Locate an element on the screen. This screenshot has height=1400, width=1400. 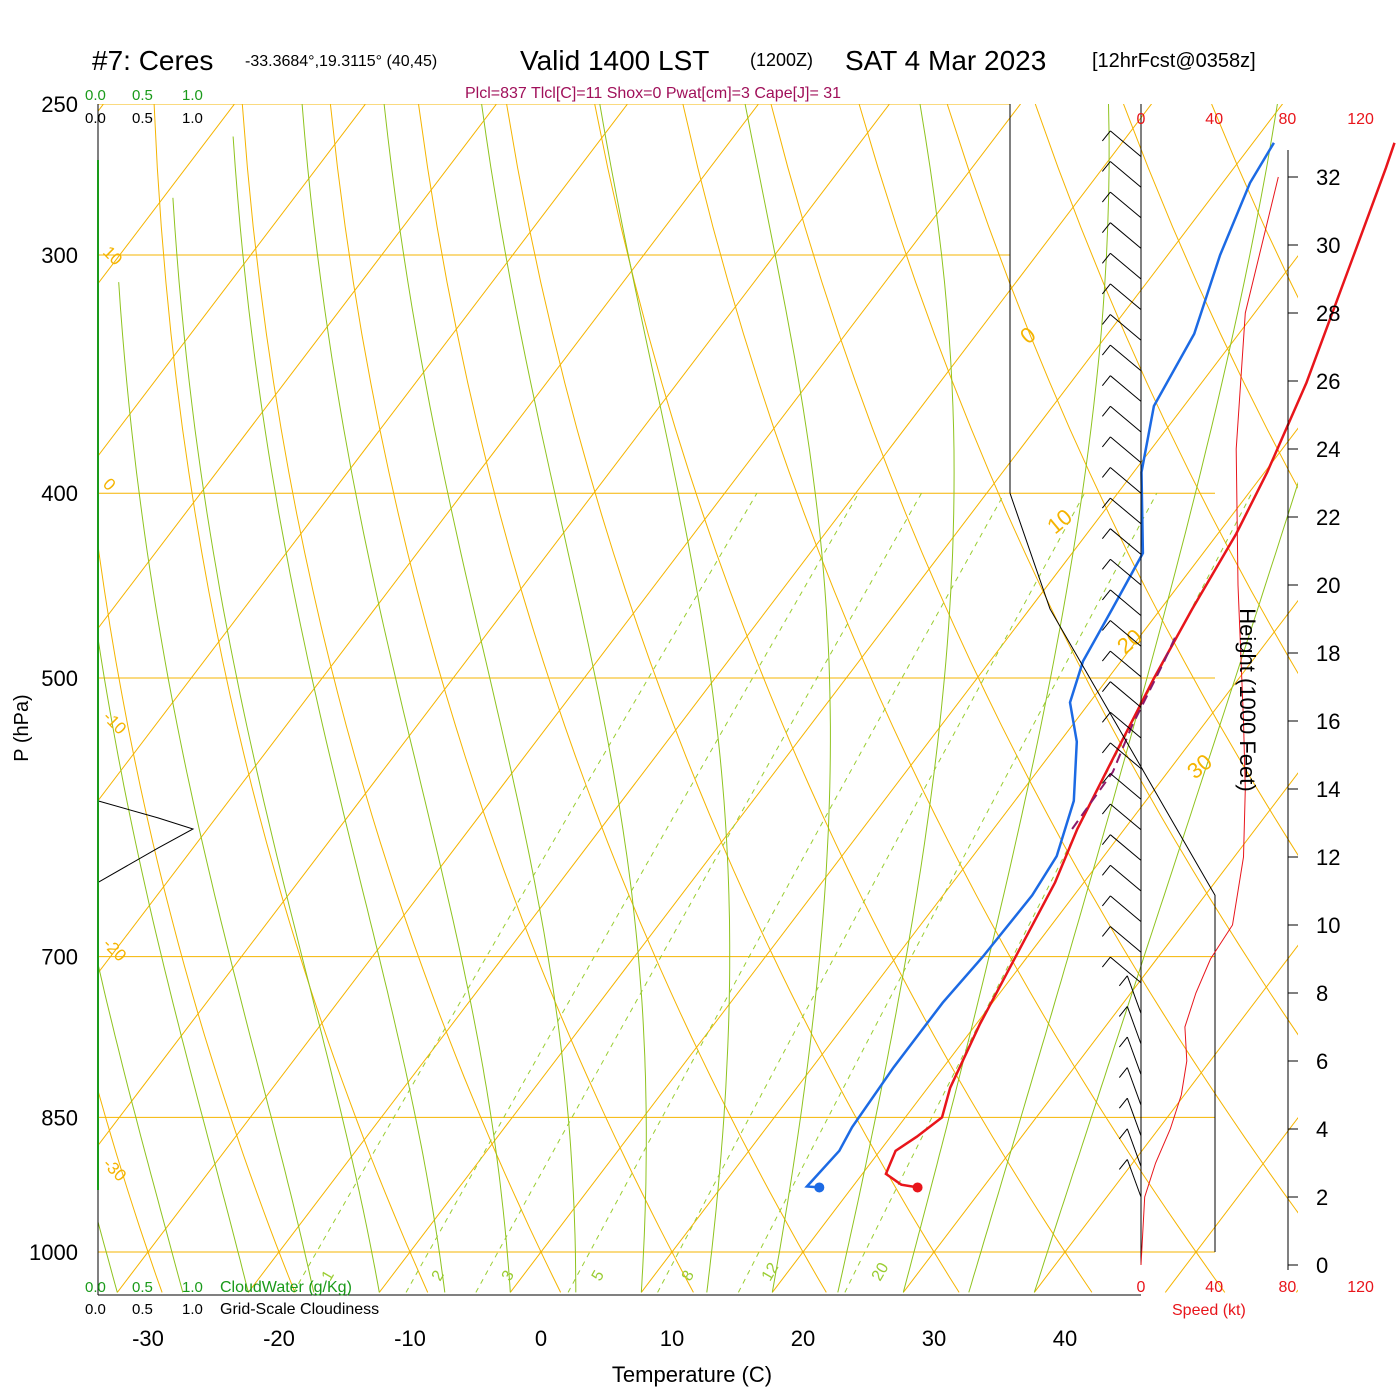
cloud-water-scale-bottom-0: 0.0 is located at coordinates (95, 1287).